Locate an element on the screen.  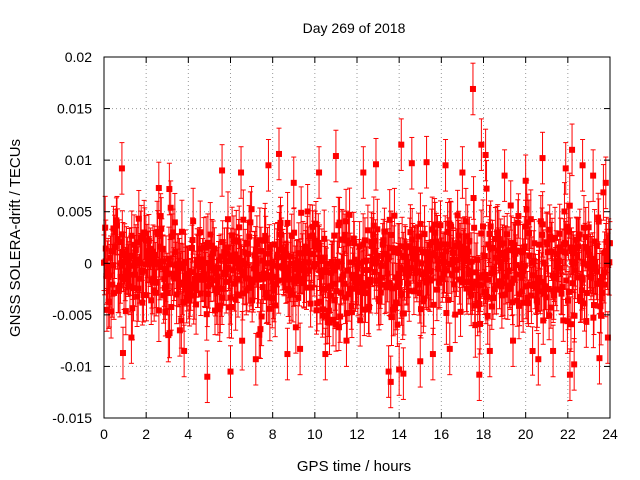
x-tick-label: 12 is located at coordinates (357, 434).